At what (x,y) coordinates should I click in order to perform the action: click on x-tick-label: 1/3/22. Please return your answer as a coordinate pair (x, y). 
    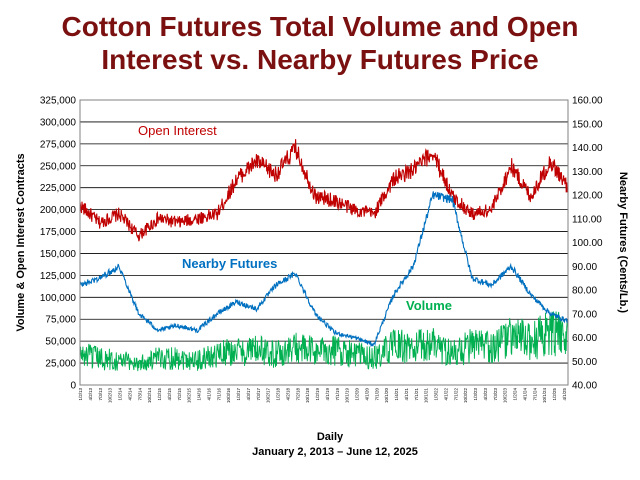
    Looking at the image, I should click on (436, 394).